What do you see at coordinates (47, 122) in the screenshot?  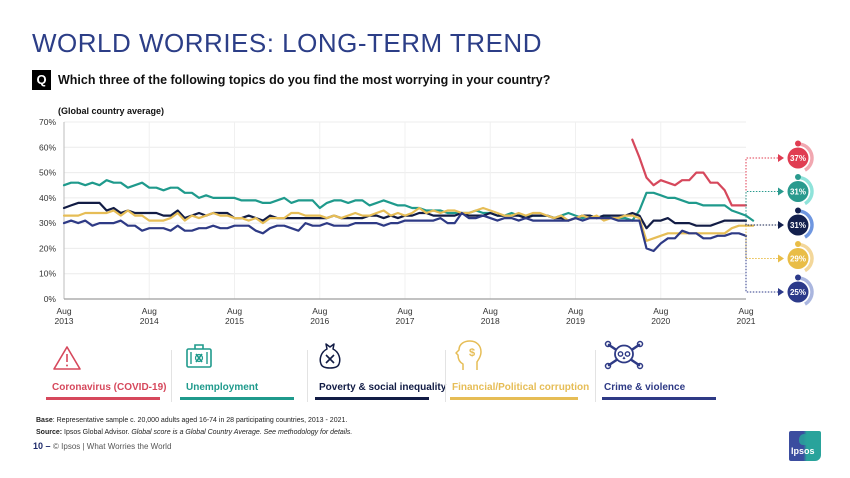 I see `y-tick-label: 70%` at bounding box center [47, 122].